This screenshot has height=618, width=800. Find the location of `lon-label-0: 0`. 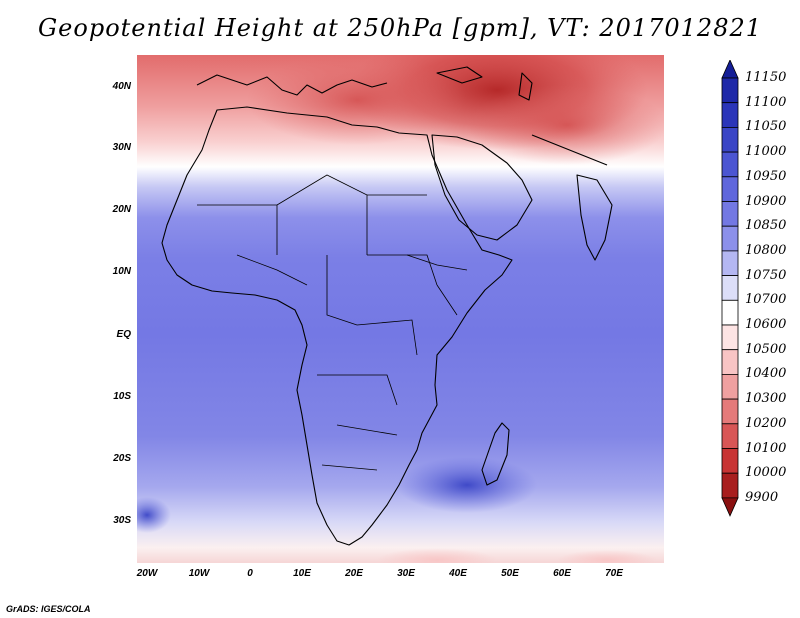

lon-label-0: 0 is located at coordinates (250, 573).